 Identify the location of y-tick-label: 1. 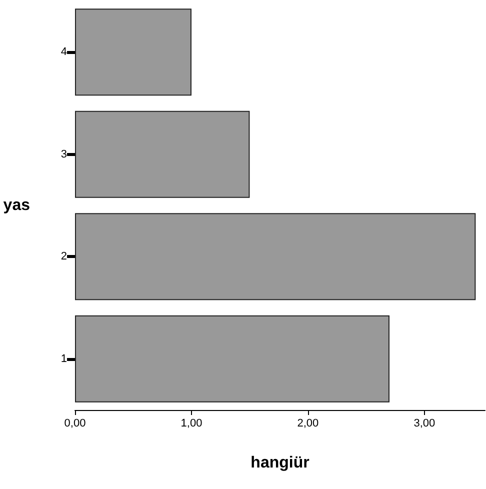
(63, 358).